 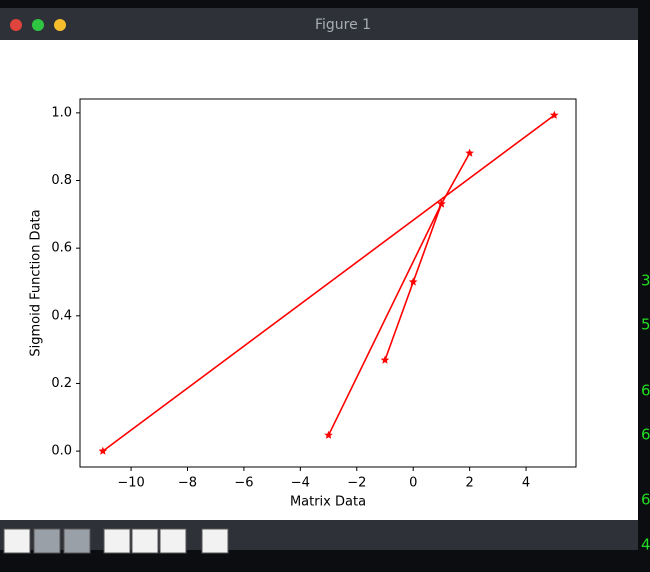 I want to click on x-tick-label: −10, so click(x=130, y=483).